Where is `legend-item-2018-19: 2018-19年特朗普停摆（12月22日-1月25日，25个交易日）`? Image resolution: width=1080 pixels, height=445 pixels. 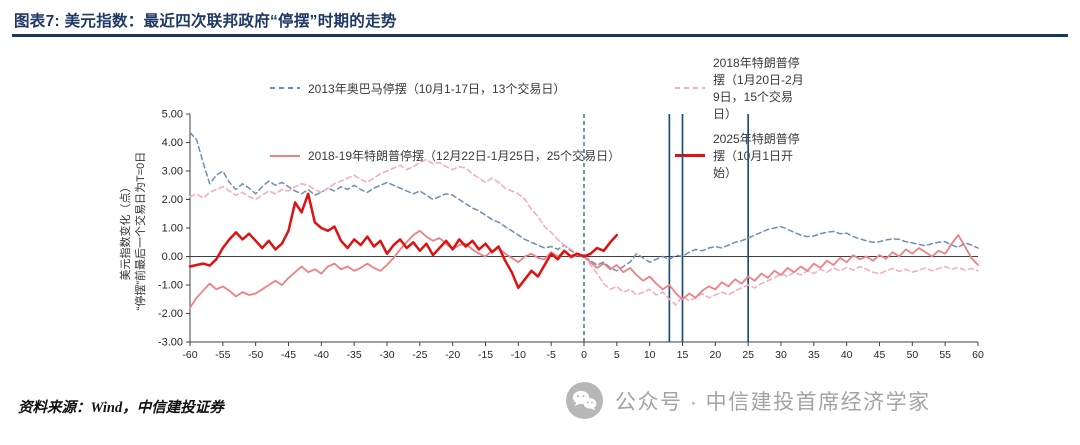
legend-item-2018-19: 2018-19年特朗普停摆（12月22日-1月25日，25个交易日） is located at coordinates (472, 155).